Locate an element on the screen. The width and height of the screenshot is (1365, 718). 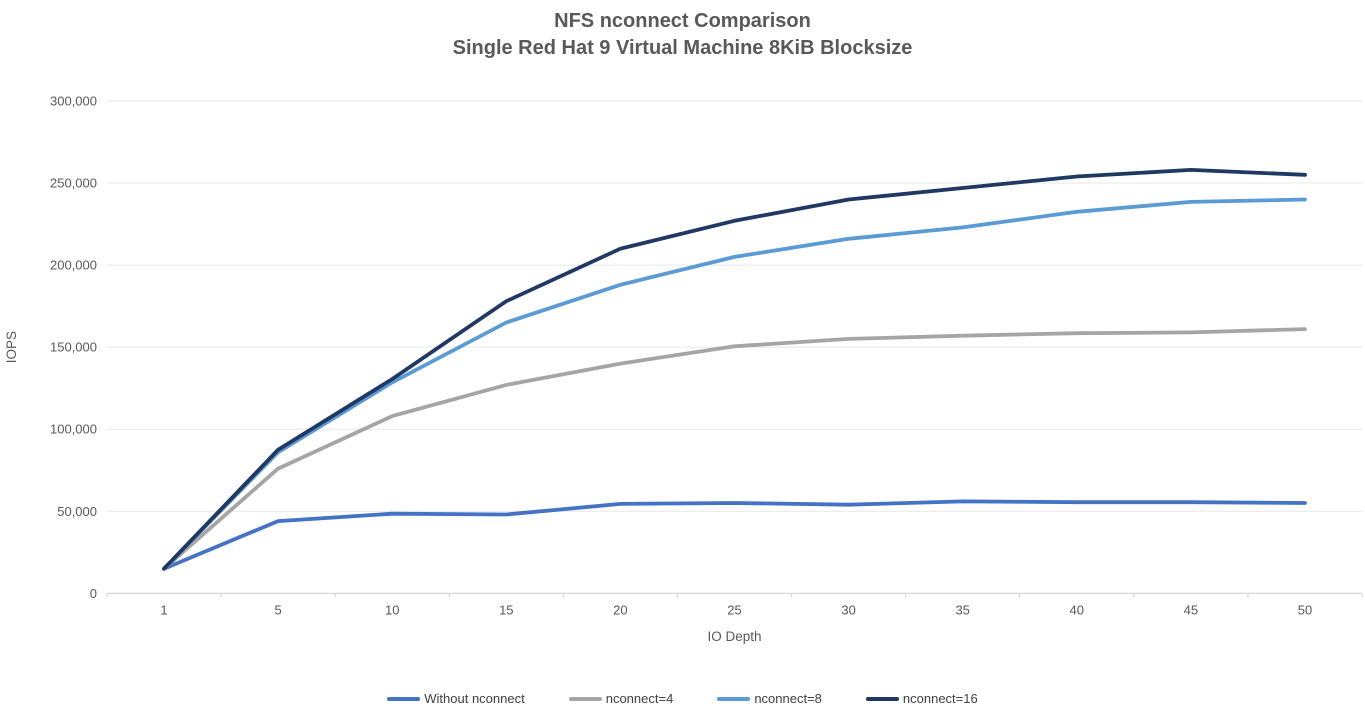
x-tick-label: 1 is located at coordinates (163, 609).